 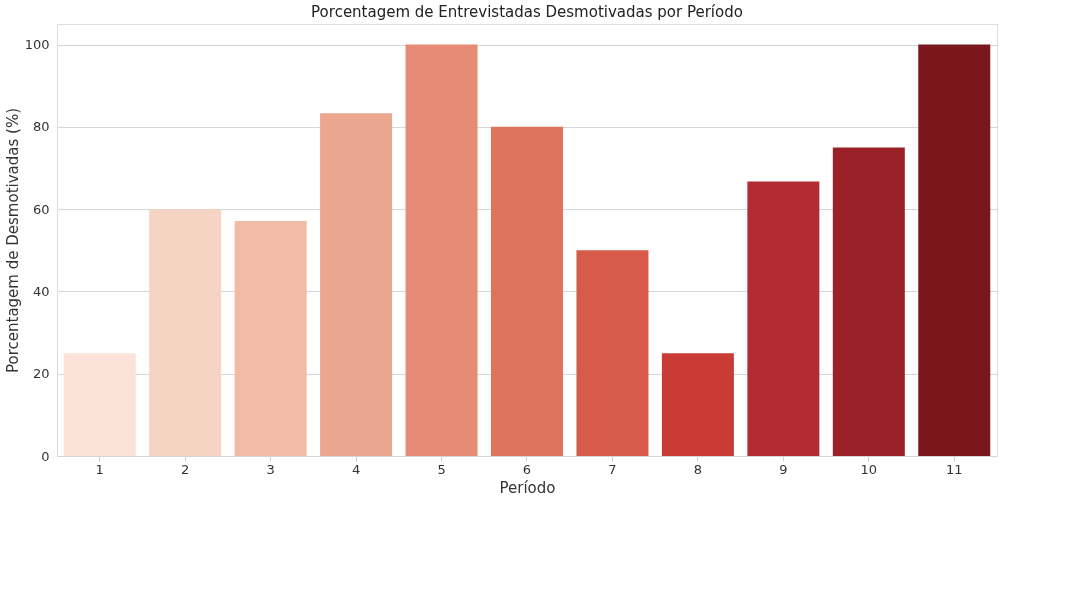 I want to click on y-tick-label: 40, so click(x=41, y=291).